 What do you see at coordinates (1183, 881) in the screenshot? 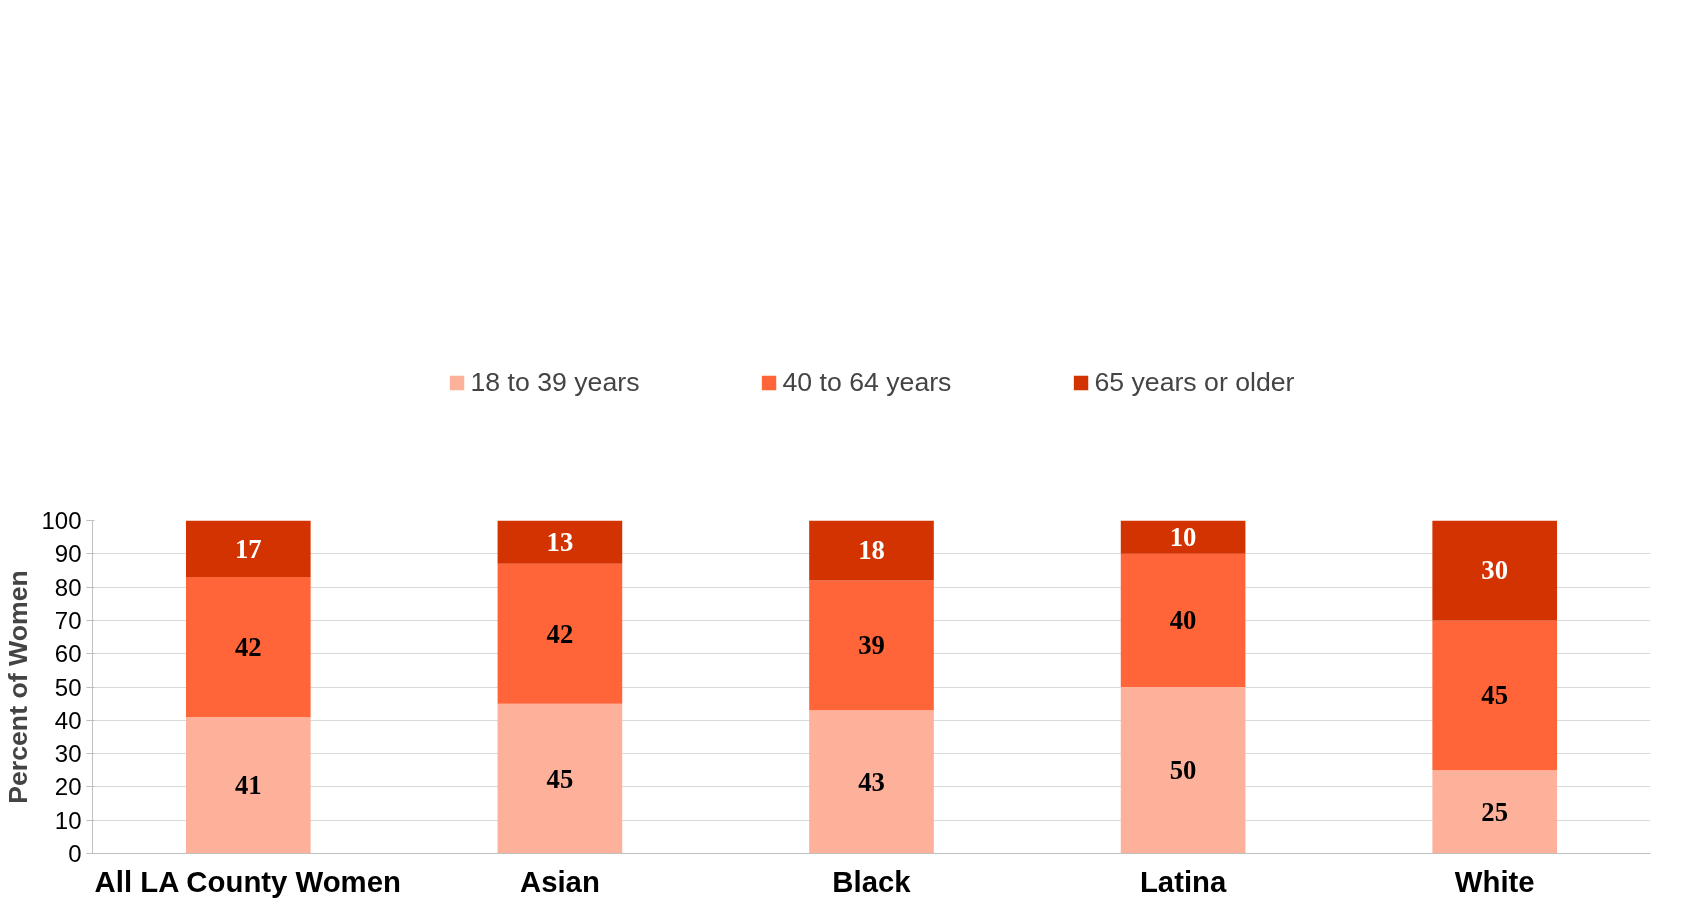
I see `x-tick-label: Latina` at bounding box center [1183, 881].